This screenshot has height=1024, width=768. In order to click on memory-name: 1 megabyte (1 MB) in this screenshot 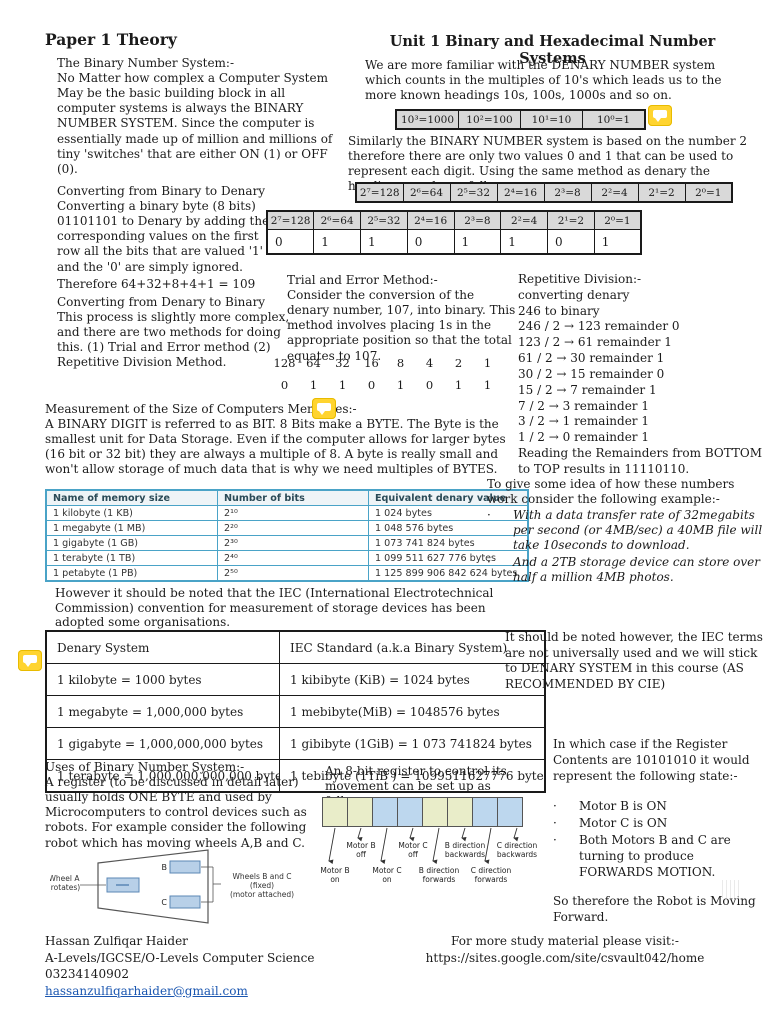, I will do `click(131, 528)`.